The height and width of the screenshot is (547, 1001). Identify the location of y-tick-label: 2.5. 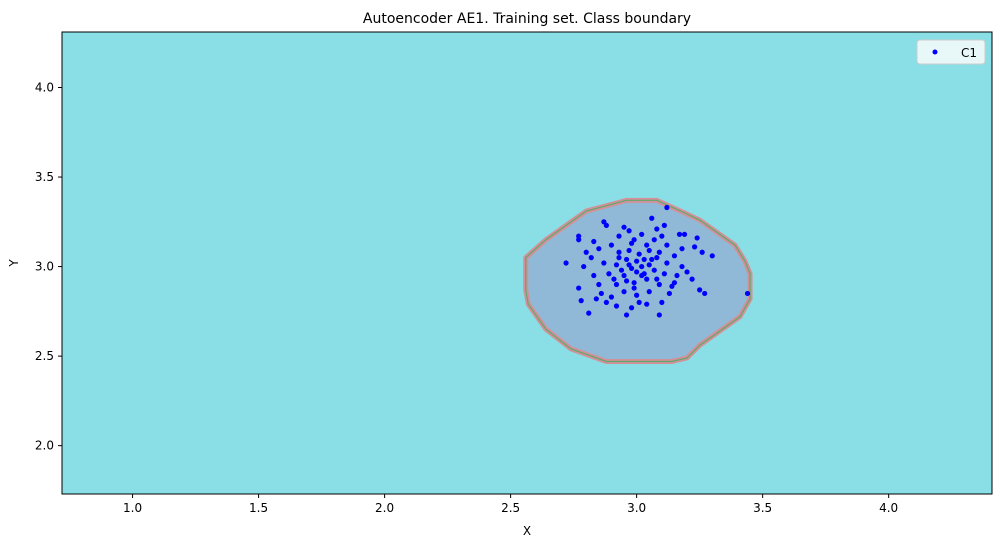
(44, 356).